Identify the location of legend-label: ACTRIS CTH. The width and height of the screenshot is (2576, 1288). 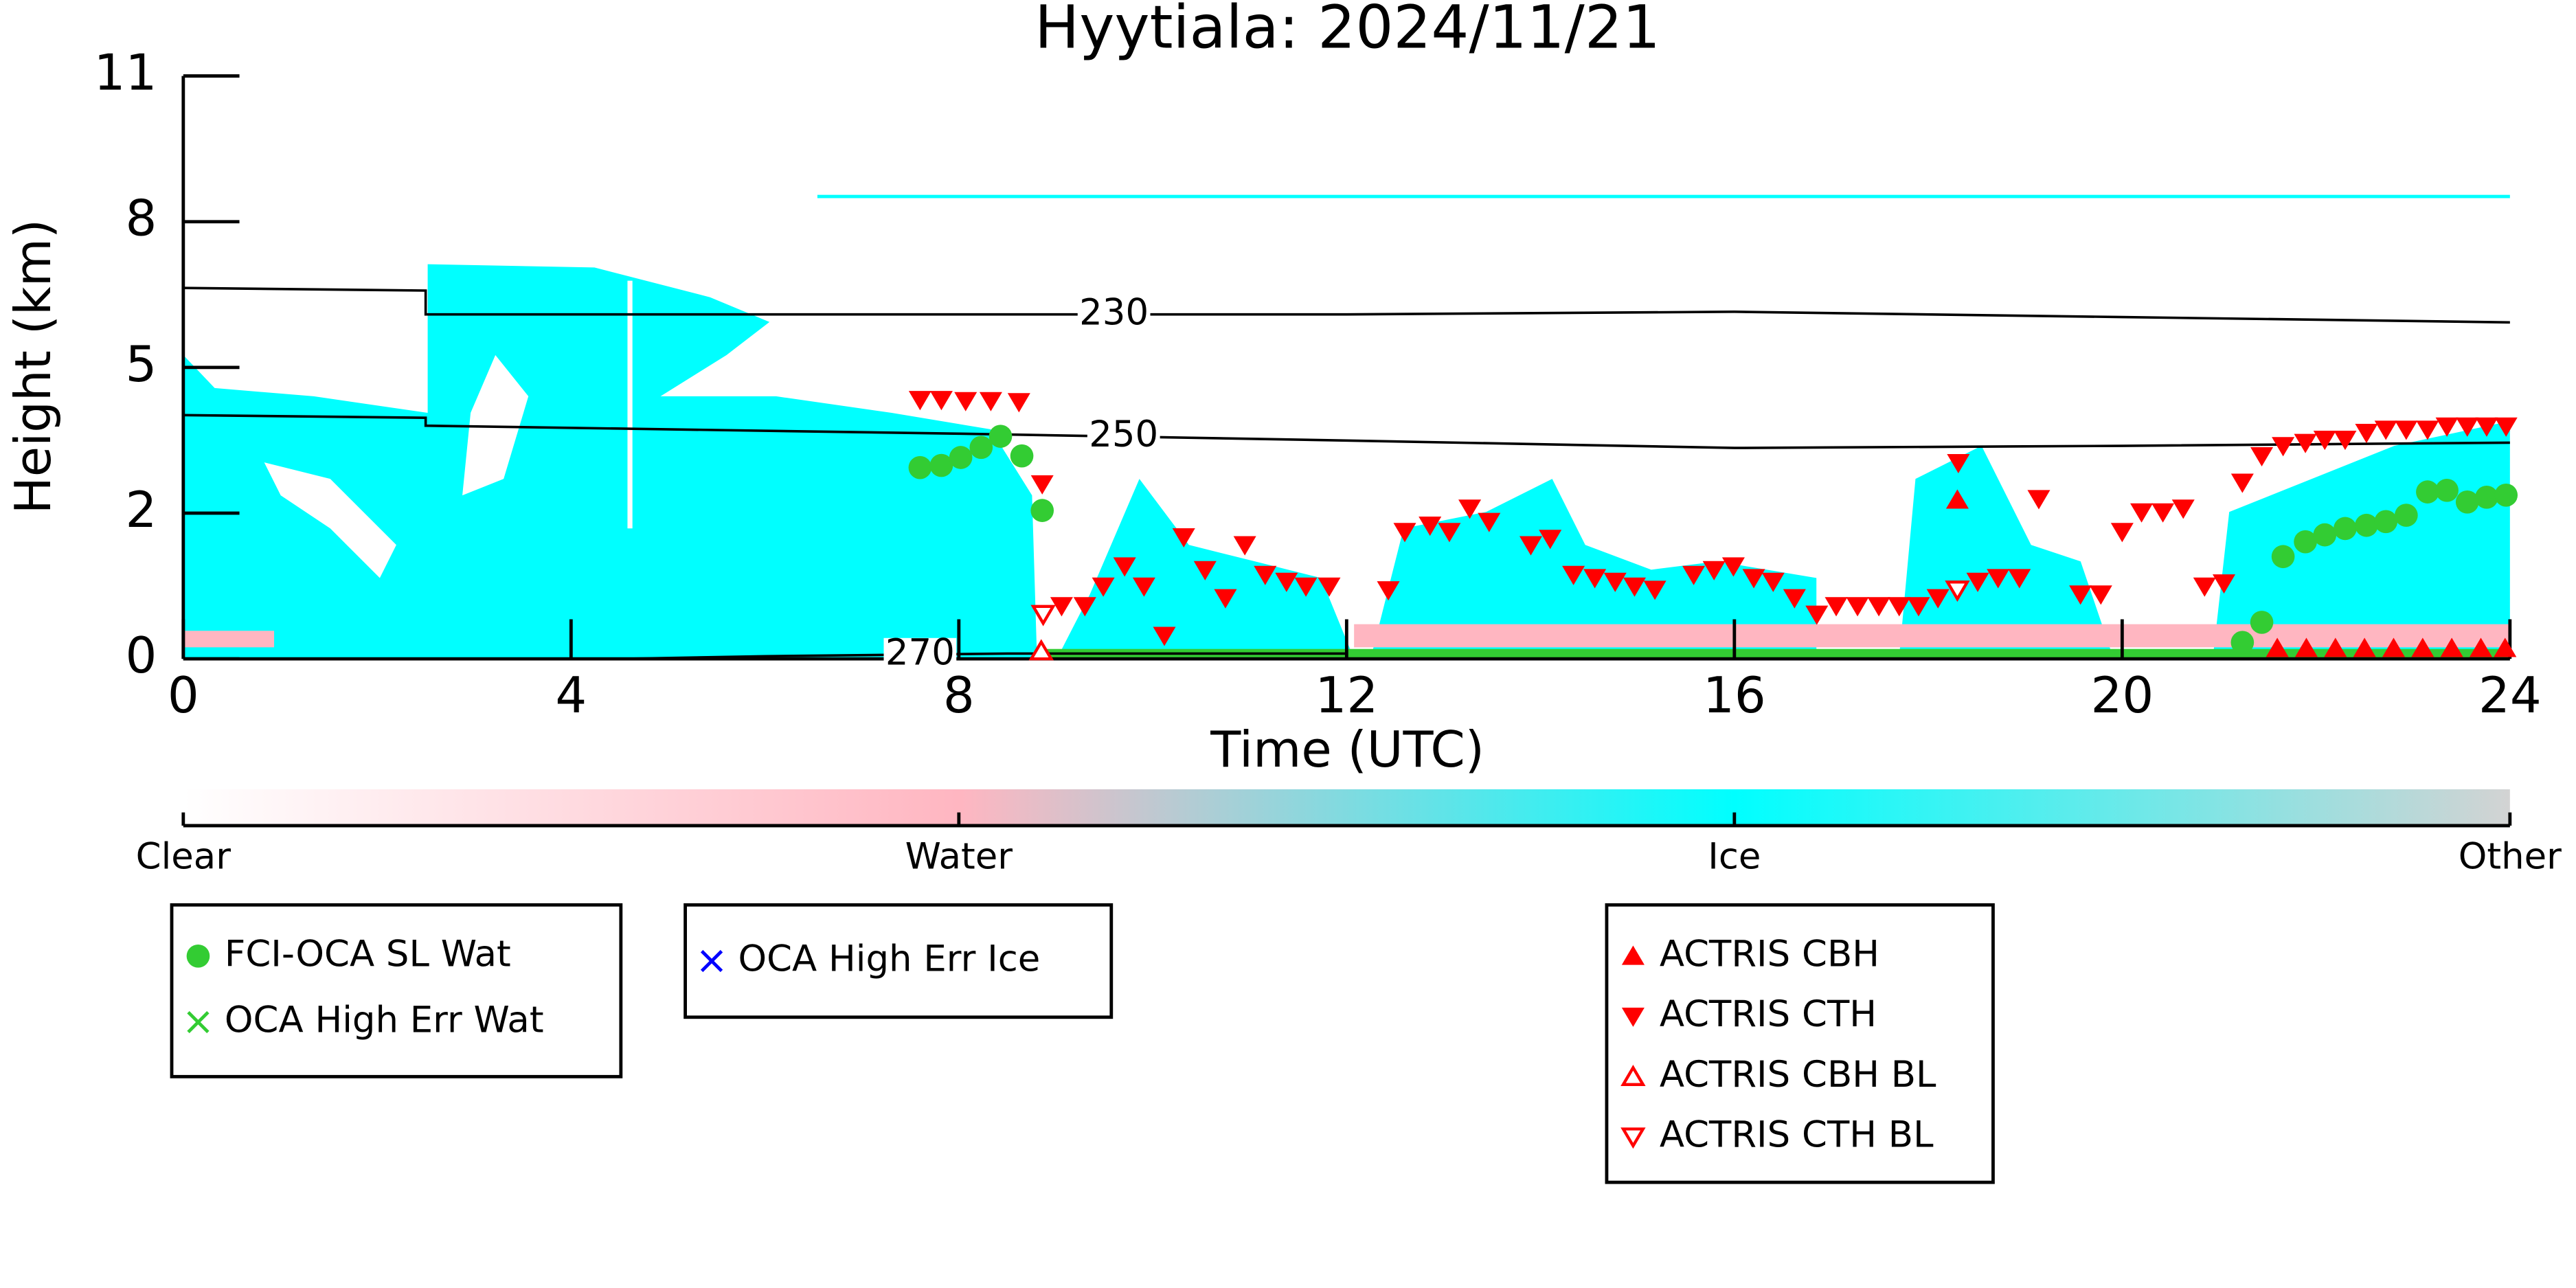
(1768, 1014).